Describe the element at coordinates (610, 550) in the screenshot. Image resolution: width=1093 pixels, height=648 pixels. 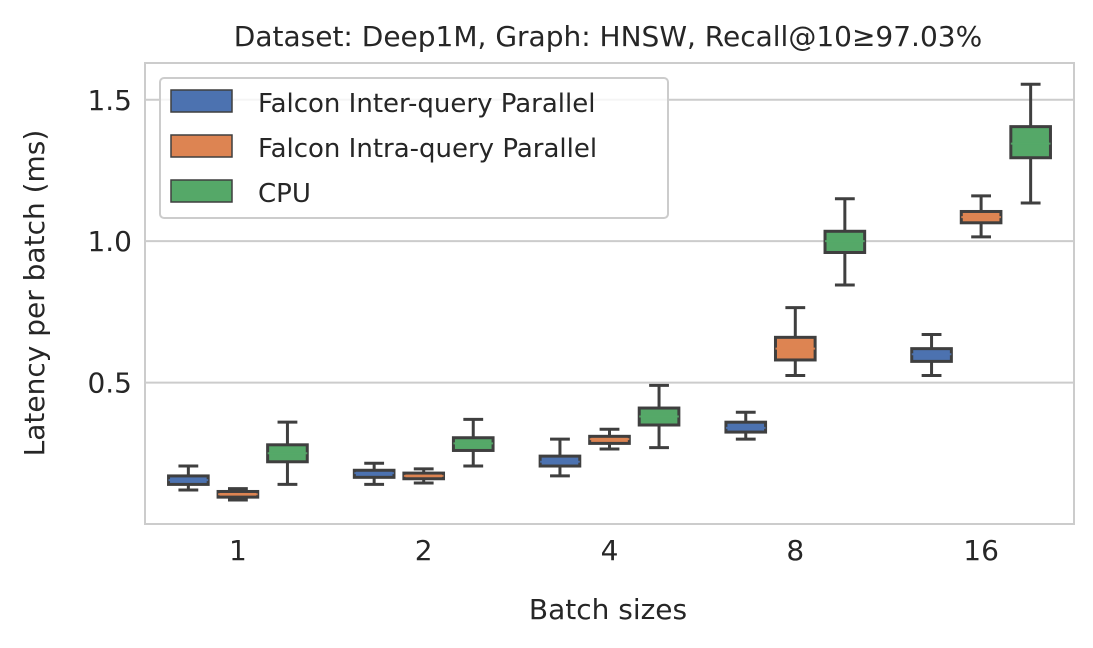
I see `x-tick-label: 4` at that location.